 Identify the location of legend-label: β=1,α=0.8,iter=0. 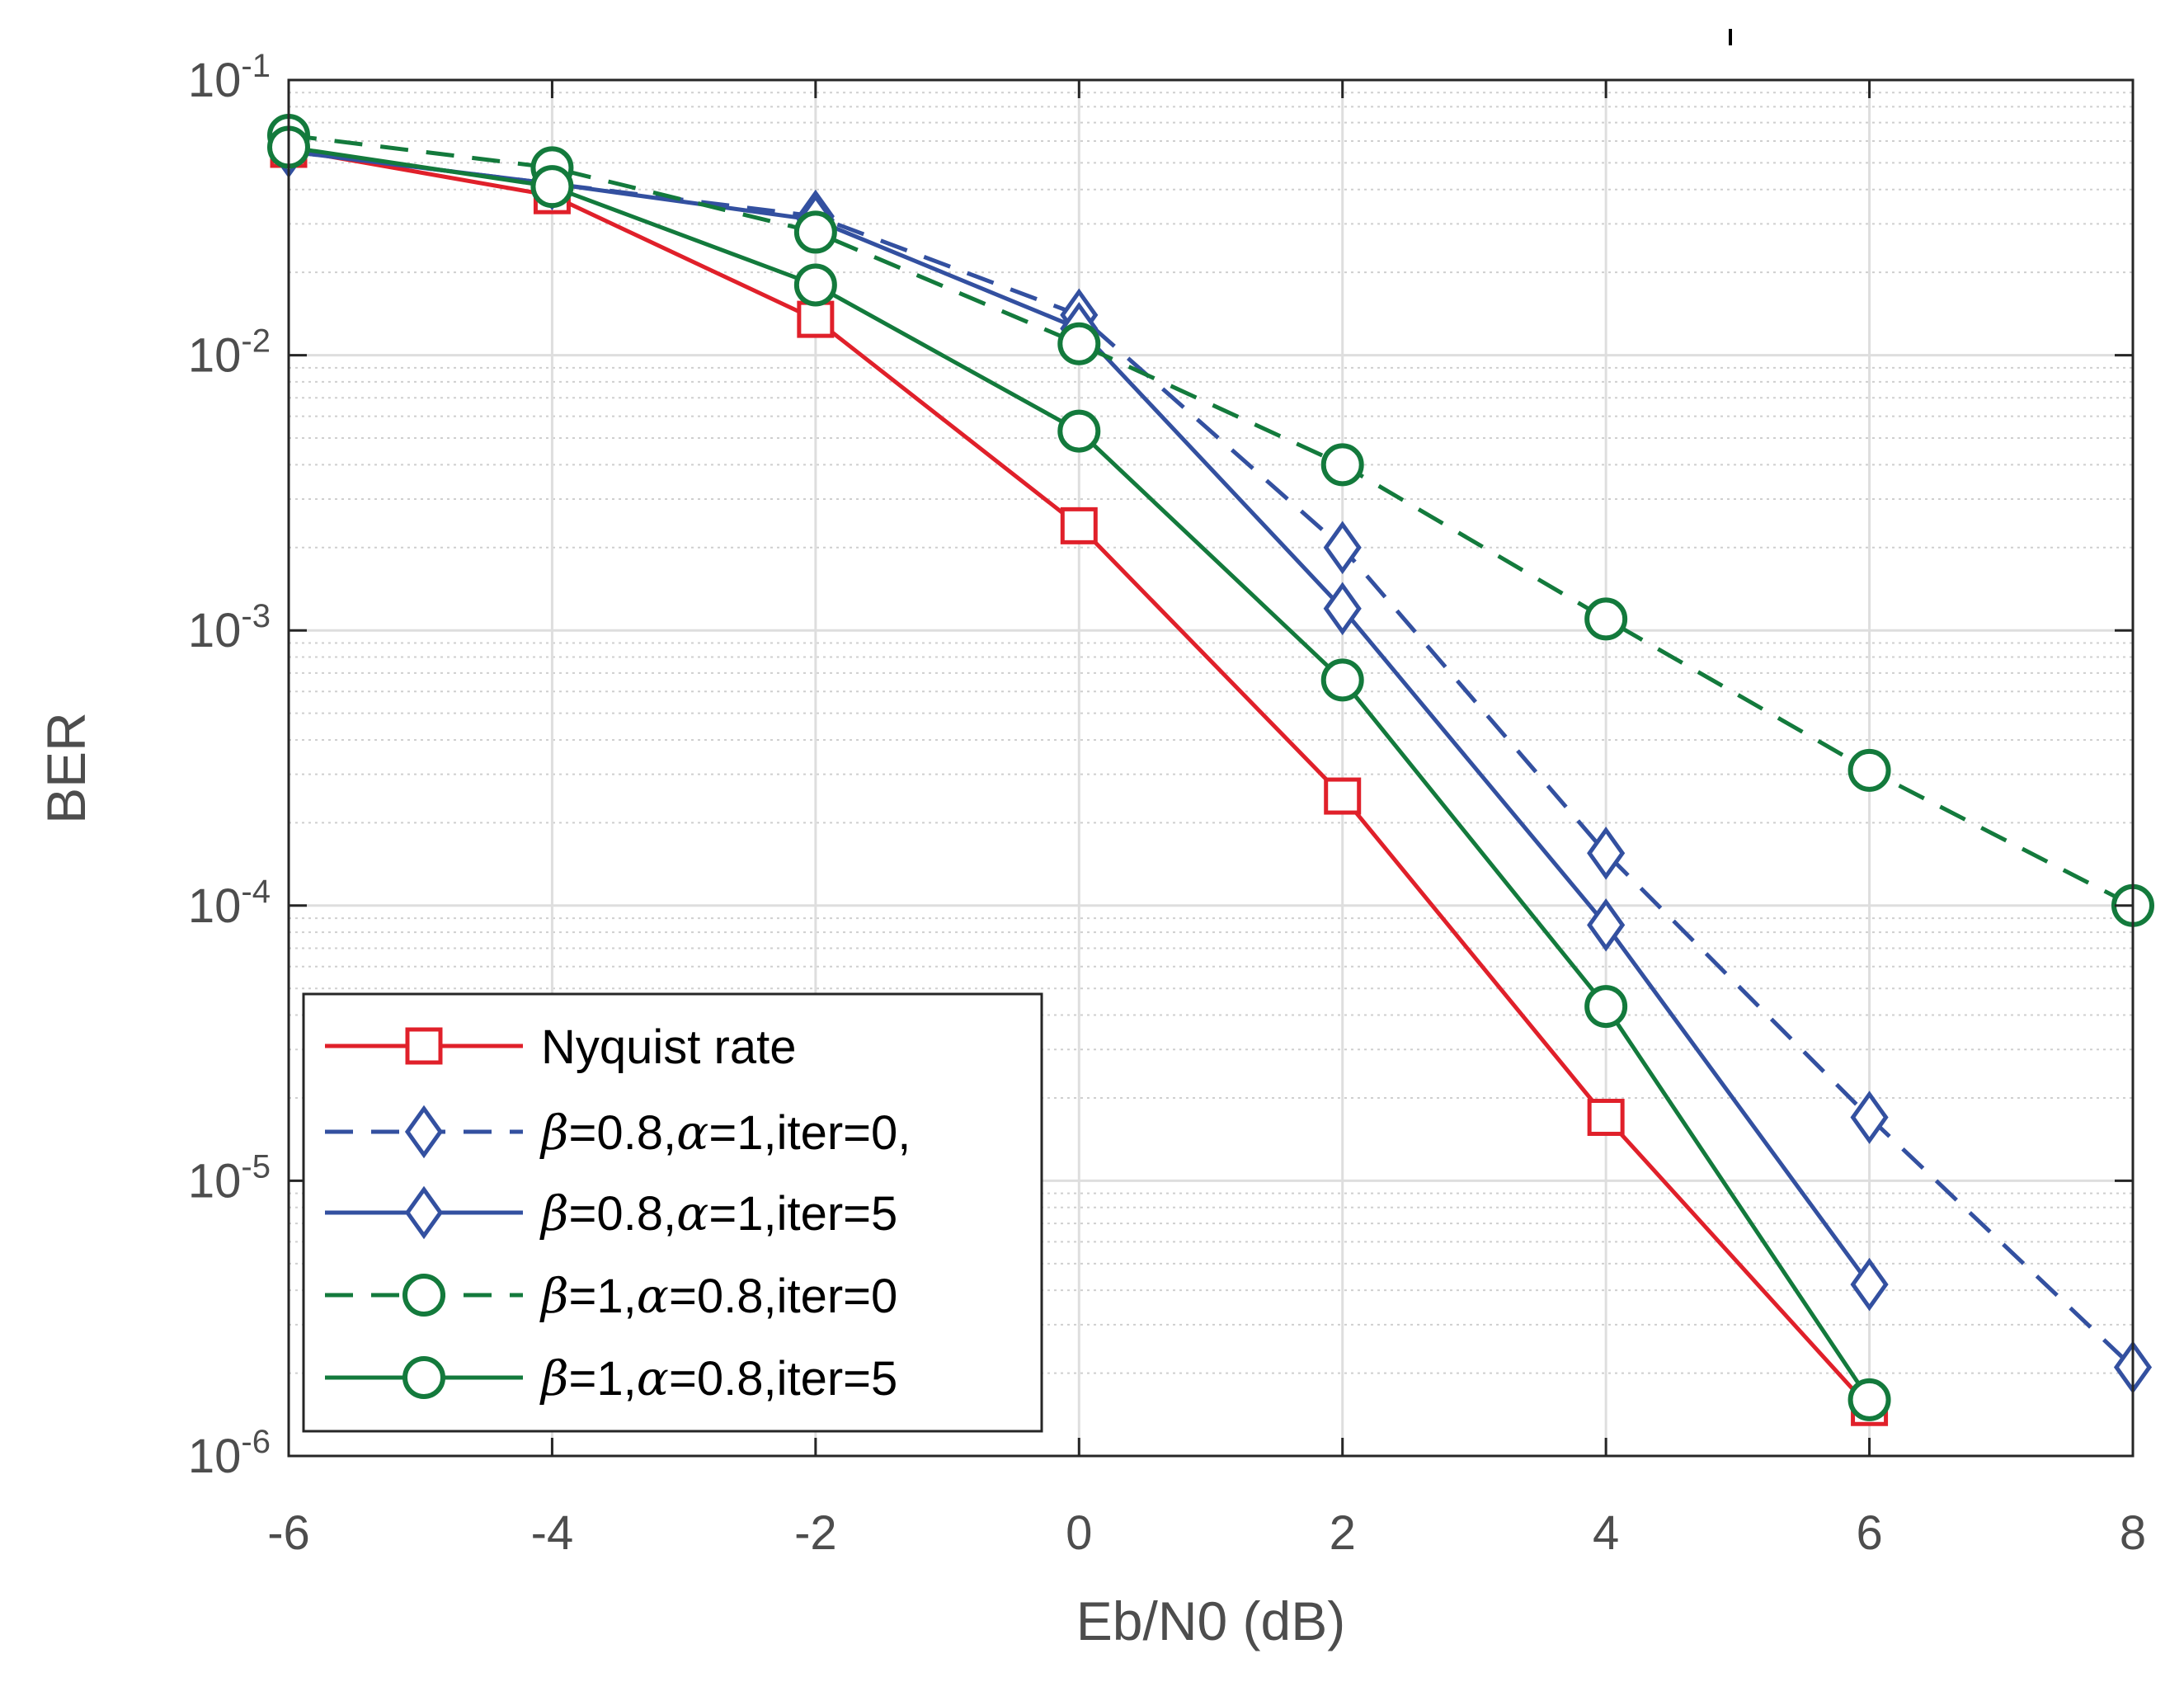
(718, 1296).